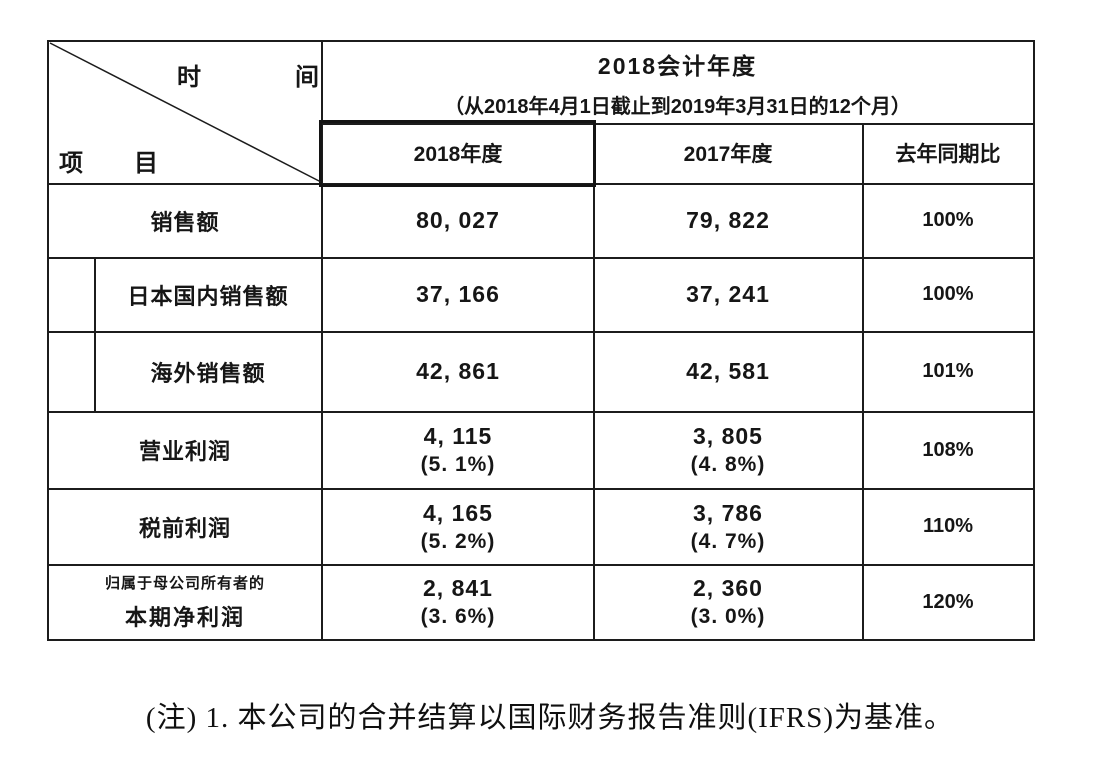  Describe the element at coordinates (458, 371) in the screenshot. I see `cell-overseas-2018: 42, 861` at that location.